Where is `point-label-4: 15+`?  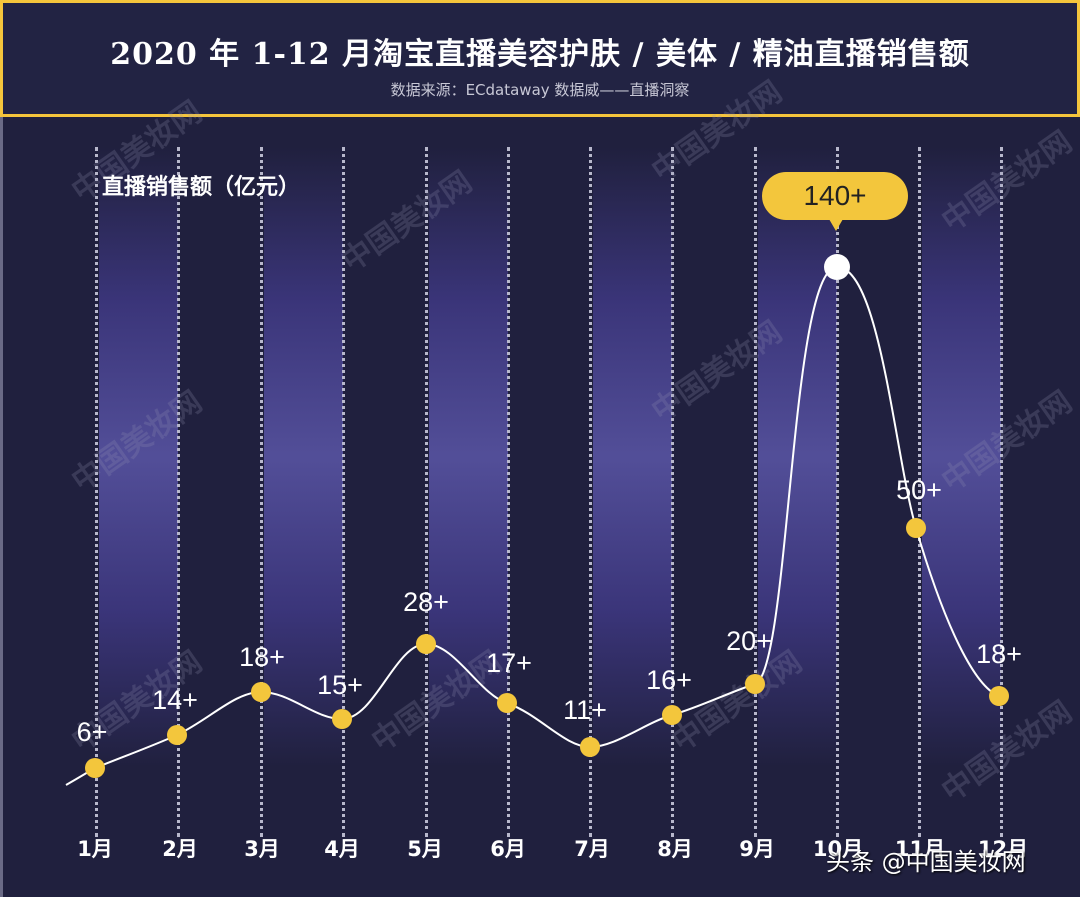 point-label-4: 15+ is located at coordinates (340, 685).